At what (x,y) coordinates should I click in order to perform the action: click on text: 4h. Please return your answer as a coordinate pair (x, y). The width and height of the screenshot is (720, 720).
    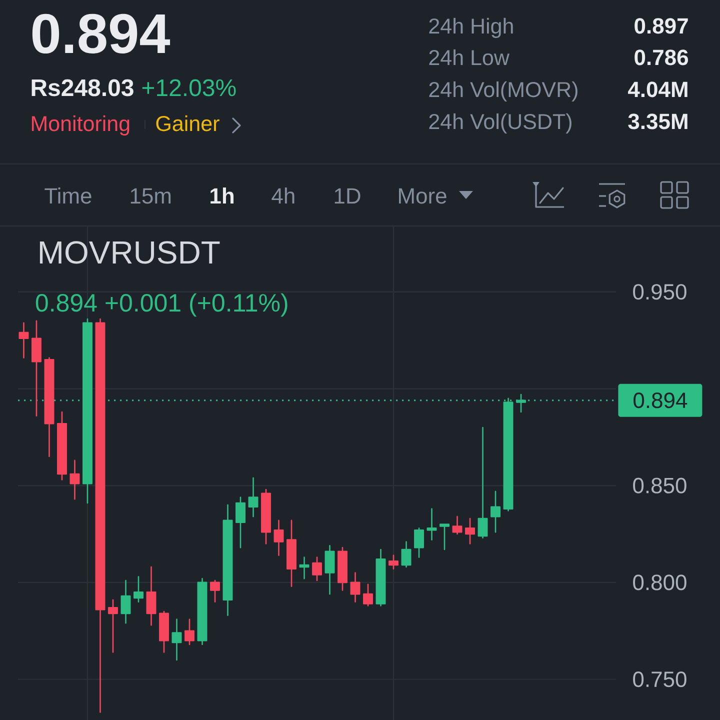
    Looking at the image, I should click on (283, 196).